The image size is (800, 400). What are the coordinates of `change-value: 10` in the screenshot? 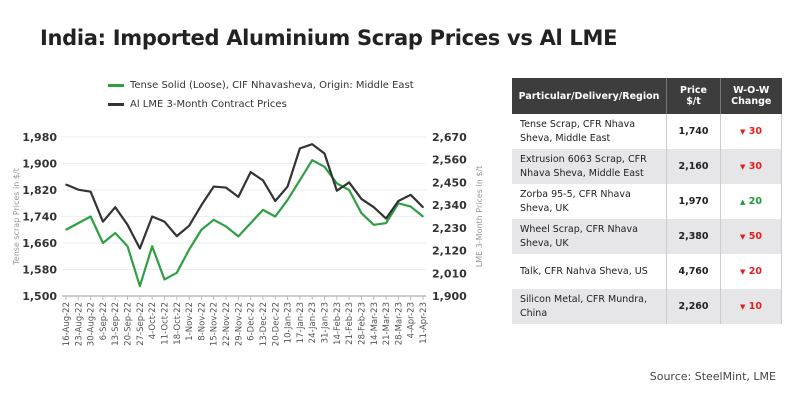 It's located at (755, 306).